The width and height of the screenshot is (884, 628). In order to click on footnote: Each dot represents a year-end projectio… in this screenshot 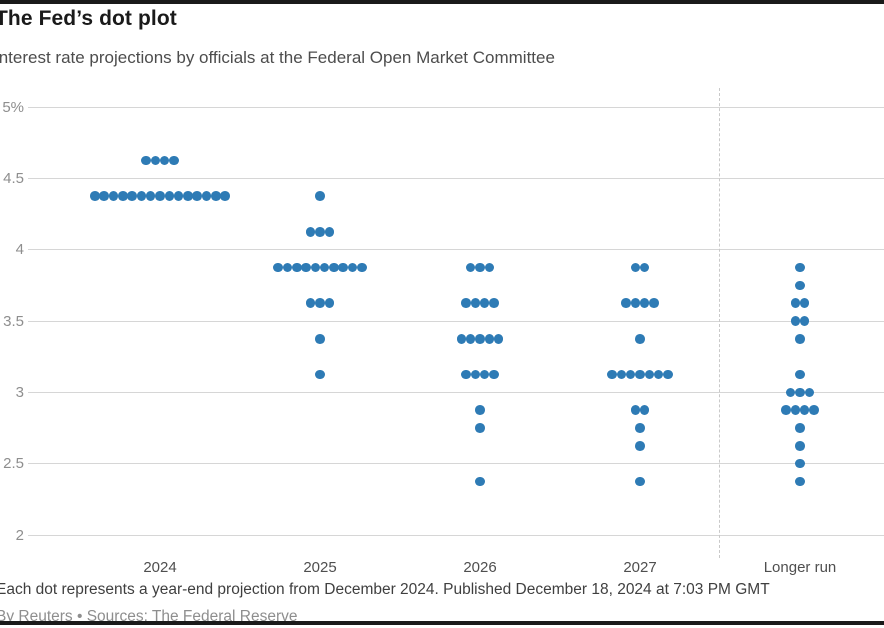, I will do `click(385, 589)`.